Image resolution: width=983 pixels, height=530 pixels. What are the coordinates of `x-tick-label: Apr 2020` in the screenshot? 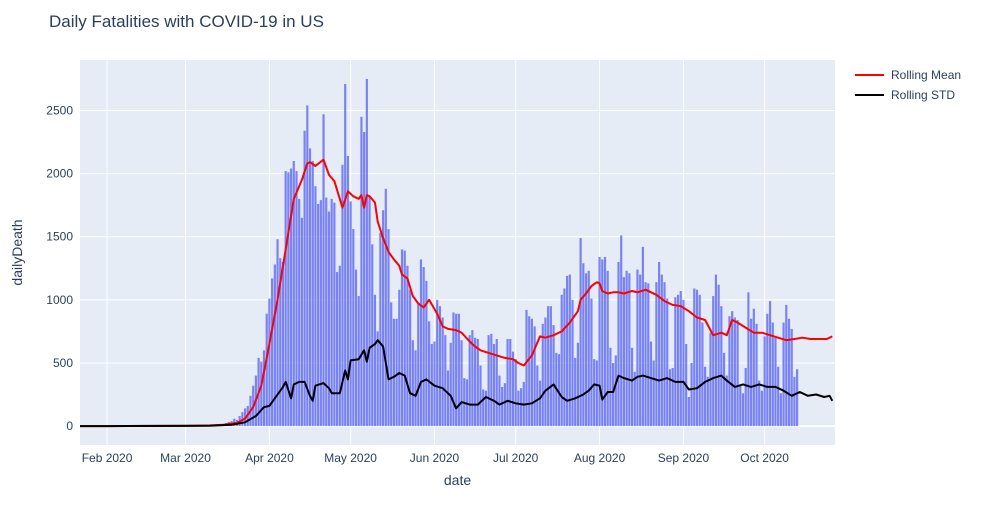 It's located at (269, 458).